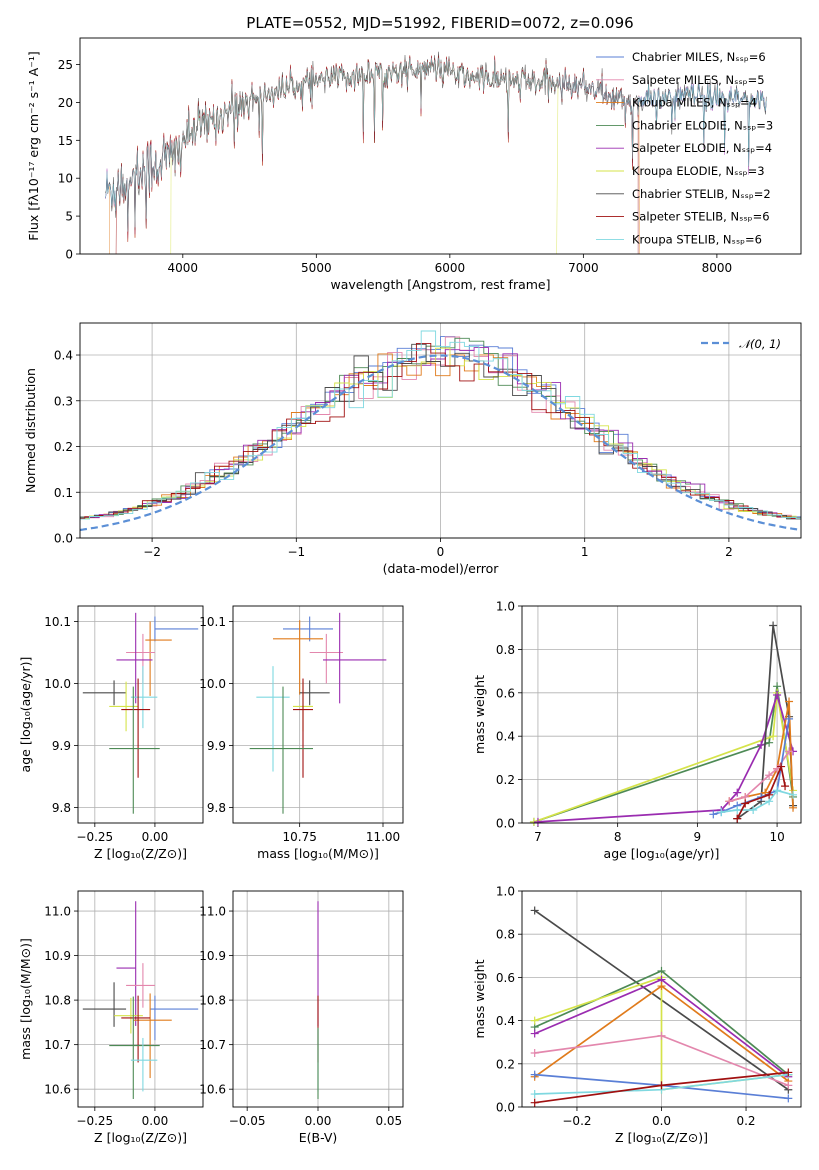 This screenshot has width=819, height=1170. Describe the element at coordinates (585, 552) in the screenshot. I see `x-tick-label: 1` at that location.